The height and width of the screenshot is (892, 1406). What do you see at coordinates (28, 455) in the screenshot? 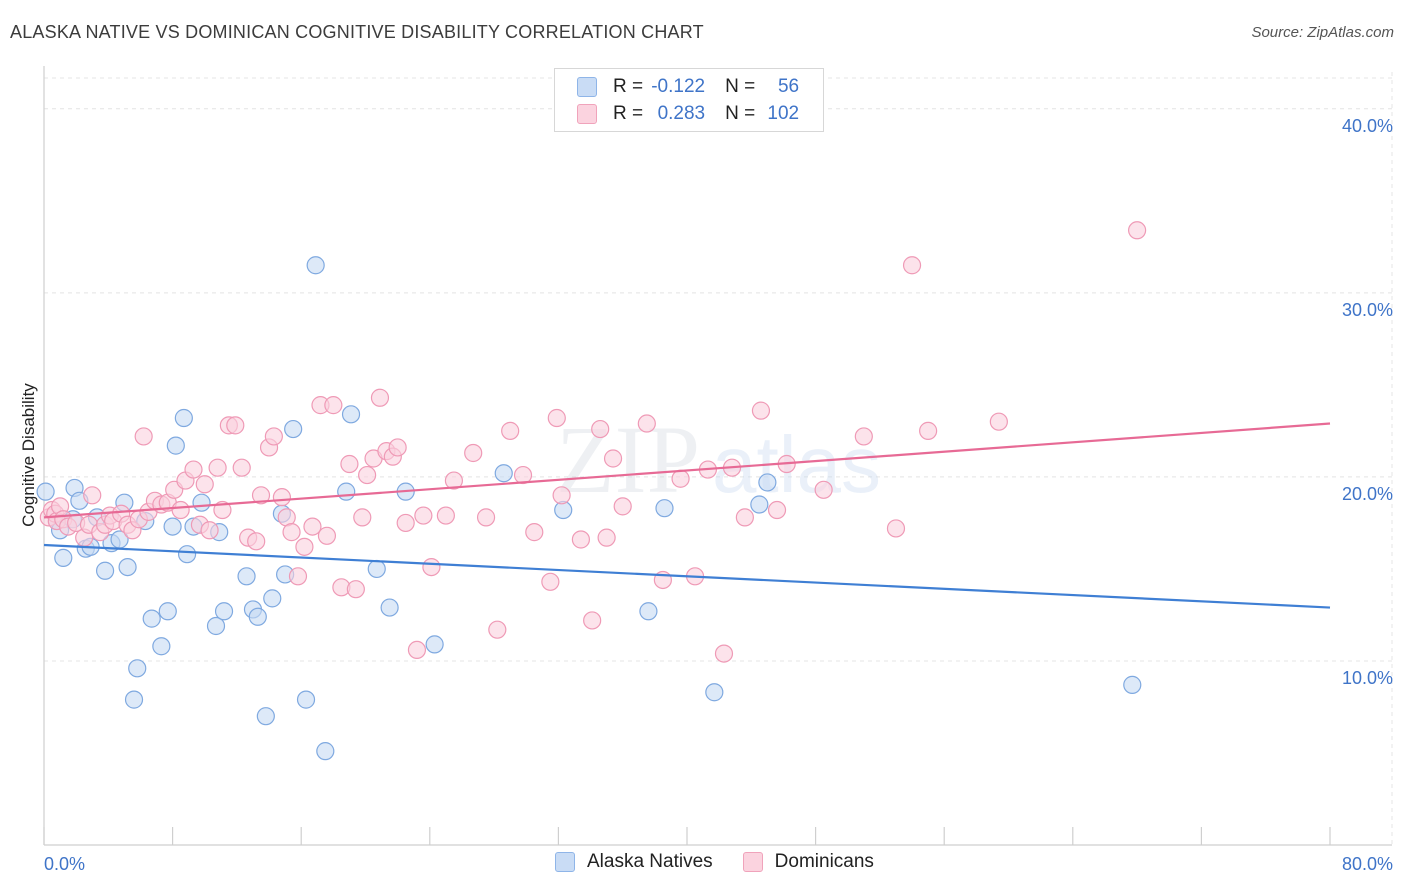
I see `y-axis-title: Cognitive Disability` at bounding box center [28, 455].